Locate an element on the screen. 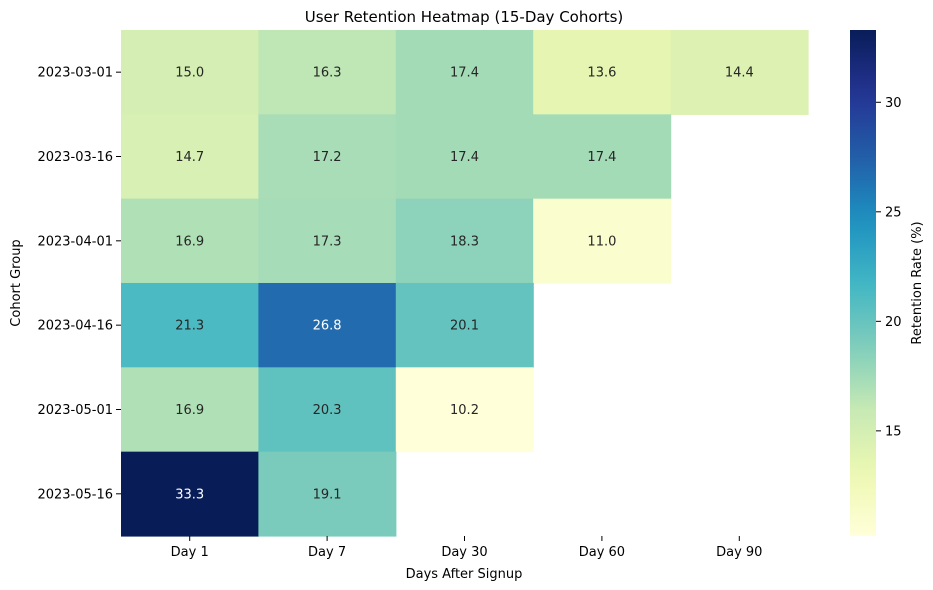  cell-value-label: 10.2 is located at coordinates (464, 410).